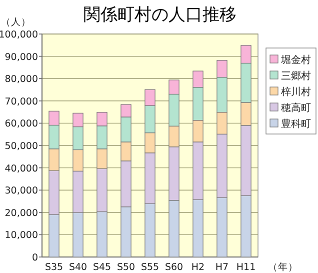 Image resolution: width=318 pixels, height=273 pixels. Describe the element at coordinates (174, 267) in the screenshot. I see `x-tick-label: S60` at that location.